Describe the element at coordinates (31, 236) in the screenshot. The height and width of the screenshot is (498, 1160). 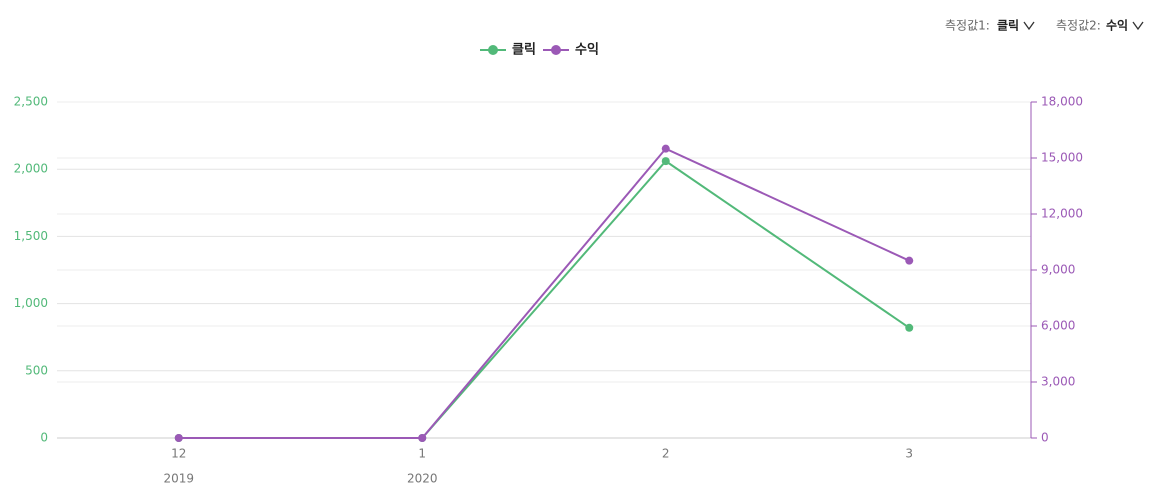
I see `y-tick-label: 1,500` at that location.